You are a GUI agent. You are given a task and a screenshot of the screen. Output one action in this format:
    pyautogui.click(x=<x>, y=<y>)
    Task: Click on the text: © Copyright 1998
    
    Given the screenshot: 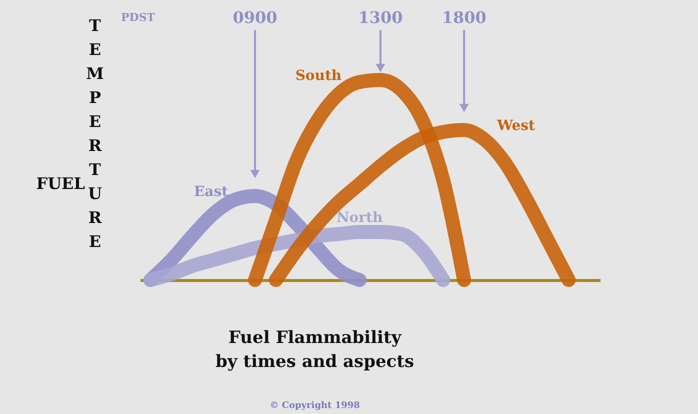 What is the action you would take?
    pyautogui.click(x=315, y=406)
    